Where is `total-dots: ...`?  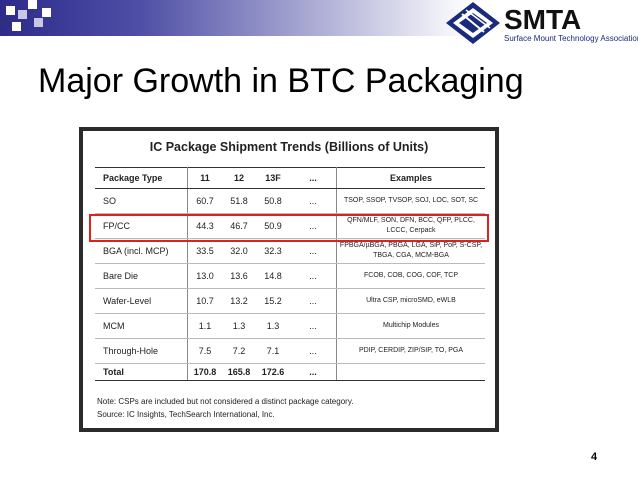 total-dots: ... is located at coordinates (313, 372).